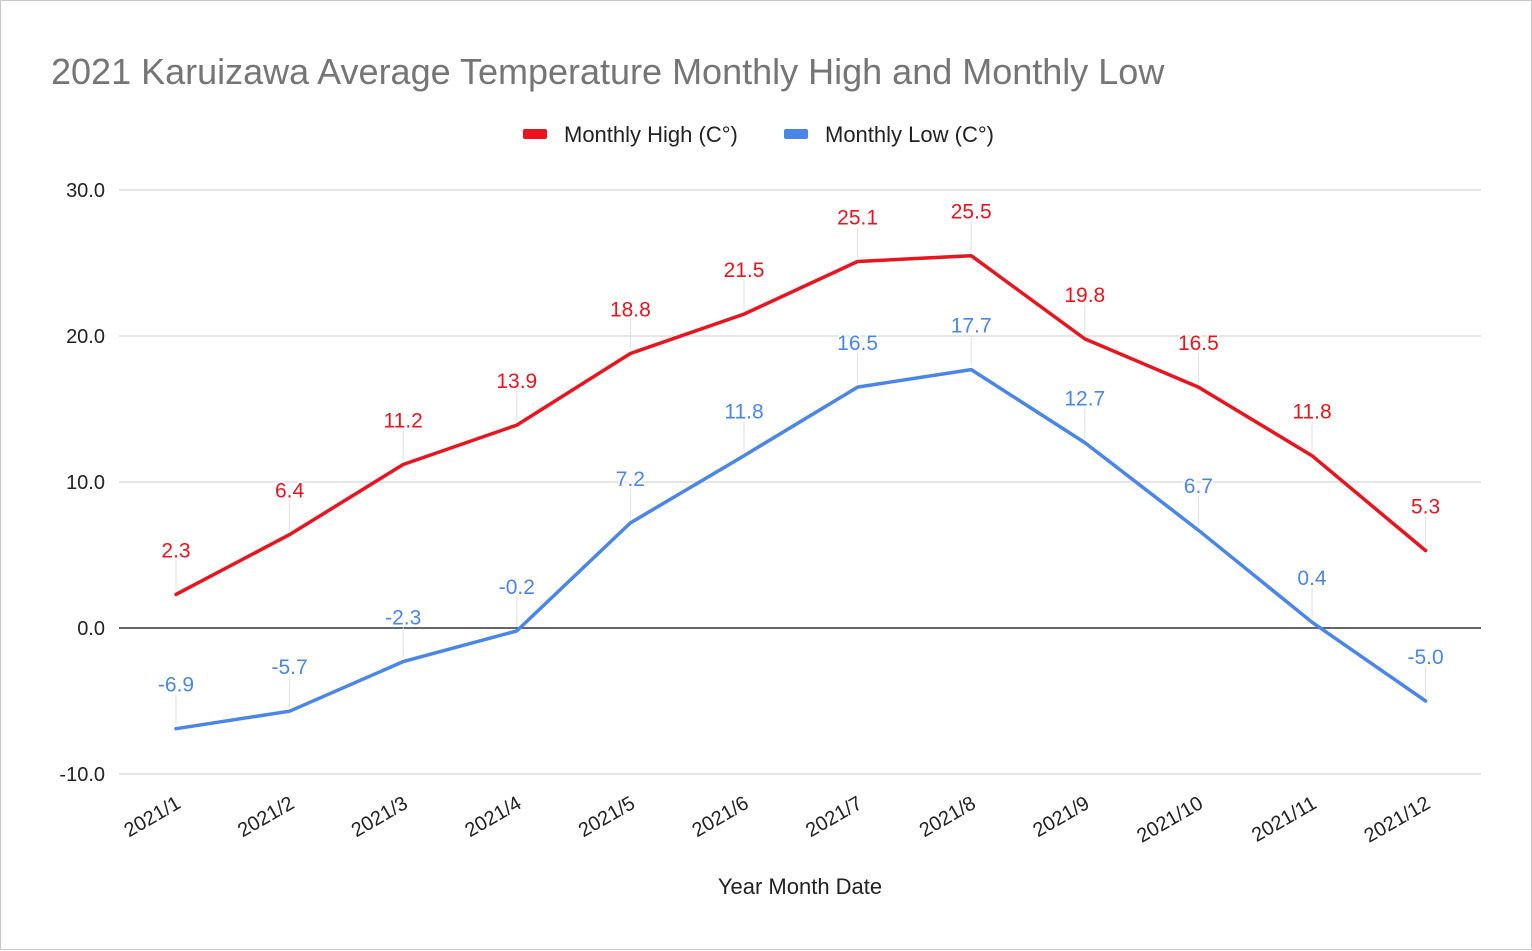 The height and width of the screenshot is (951, 1532). What do you see at coordinates (758, 134) in the screenshot?
I see `legend: Monthly High (C°) Monthly Low (C°)` at bounding box center [758, 134].